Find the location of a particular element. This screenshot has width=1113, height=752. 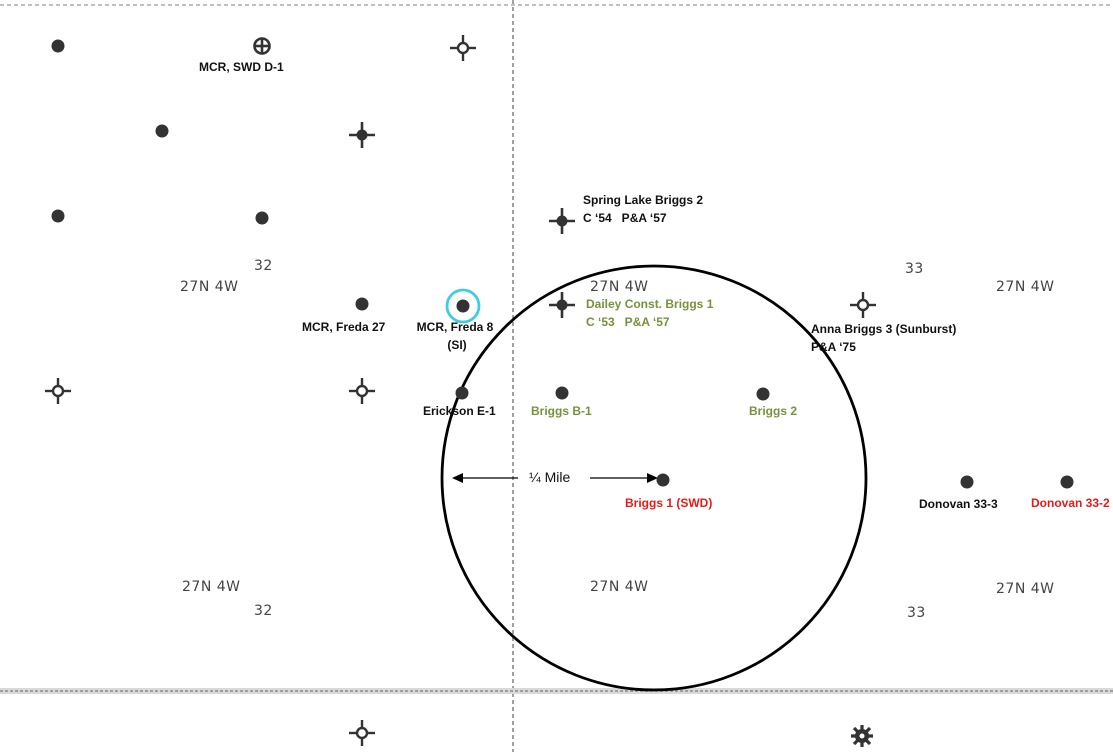

well-status: P&A ‘75 is located at coordinates (833, 347).